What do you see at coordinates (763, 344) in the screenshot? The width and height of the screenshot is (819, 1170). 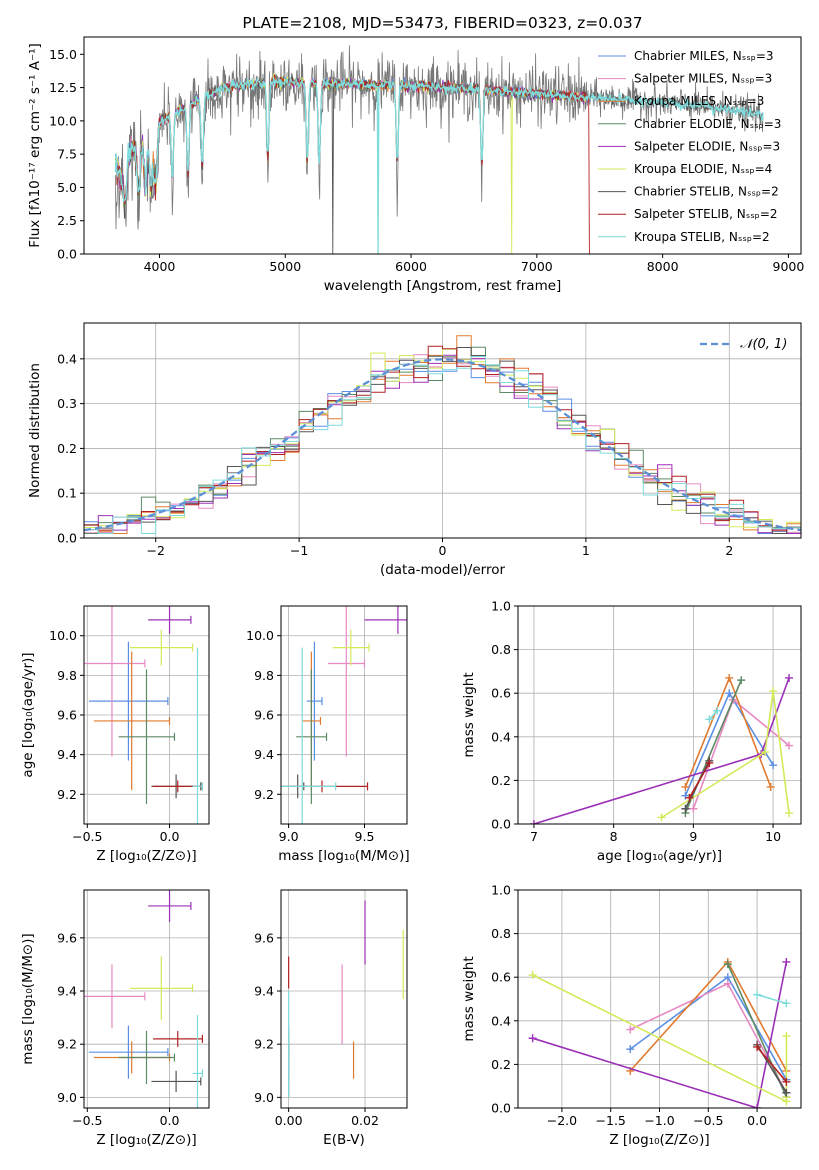 I see `normal-legend-label: 𝒩(0, 1)` at bounding box center [763, 344].